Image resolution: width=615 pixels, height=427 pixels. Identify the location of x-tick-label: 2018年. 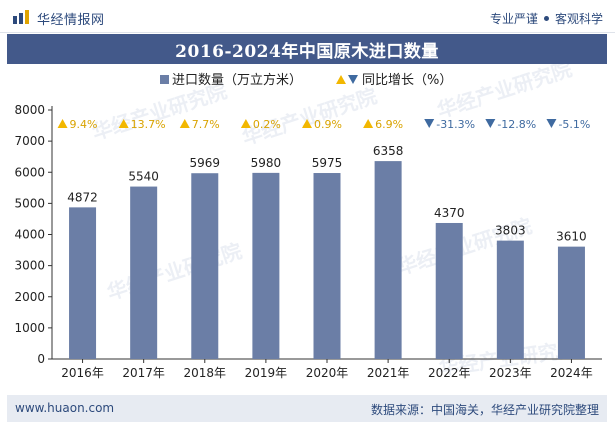
(205, 373).